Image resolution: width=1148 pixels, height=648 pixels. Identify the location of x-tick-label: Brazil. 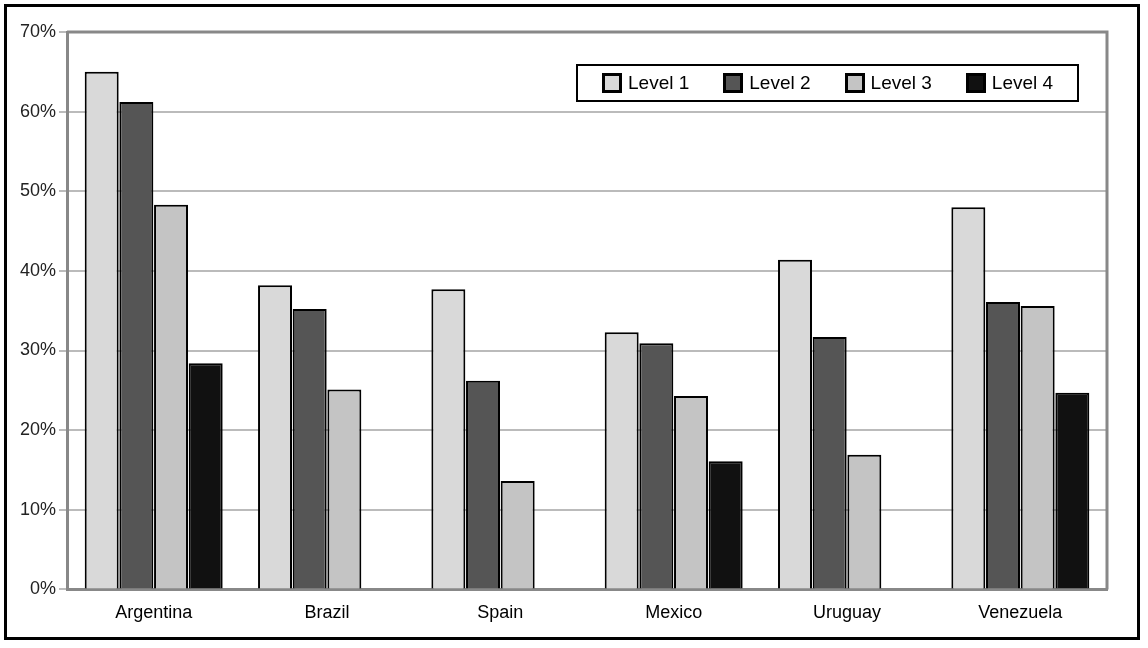
(327, 612).